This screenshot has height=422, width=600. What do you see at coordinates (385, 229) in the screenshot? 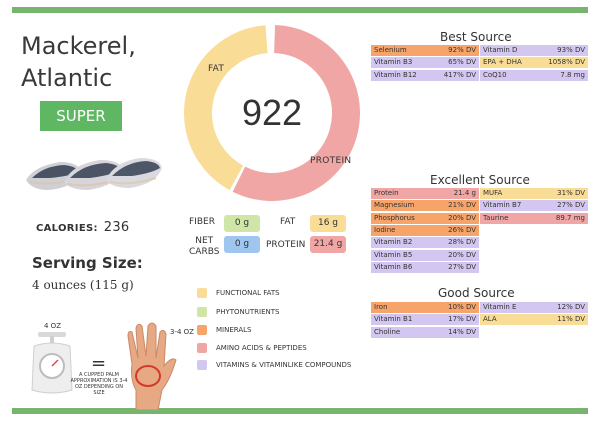
I see `nutrient-name: Iodine` at bounding box center [385, 229].